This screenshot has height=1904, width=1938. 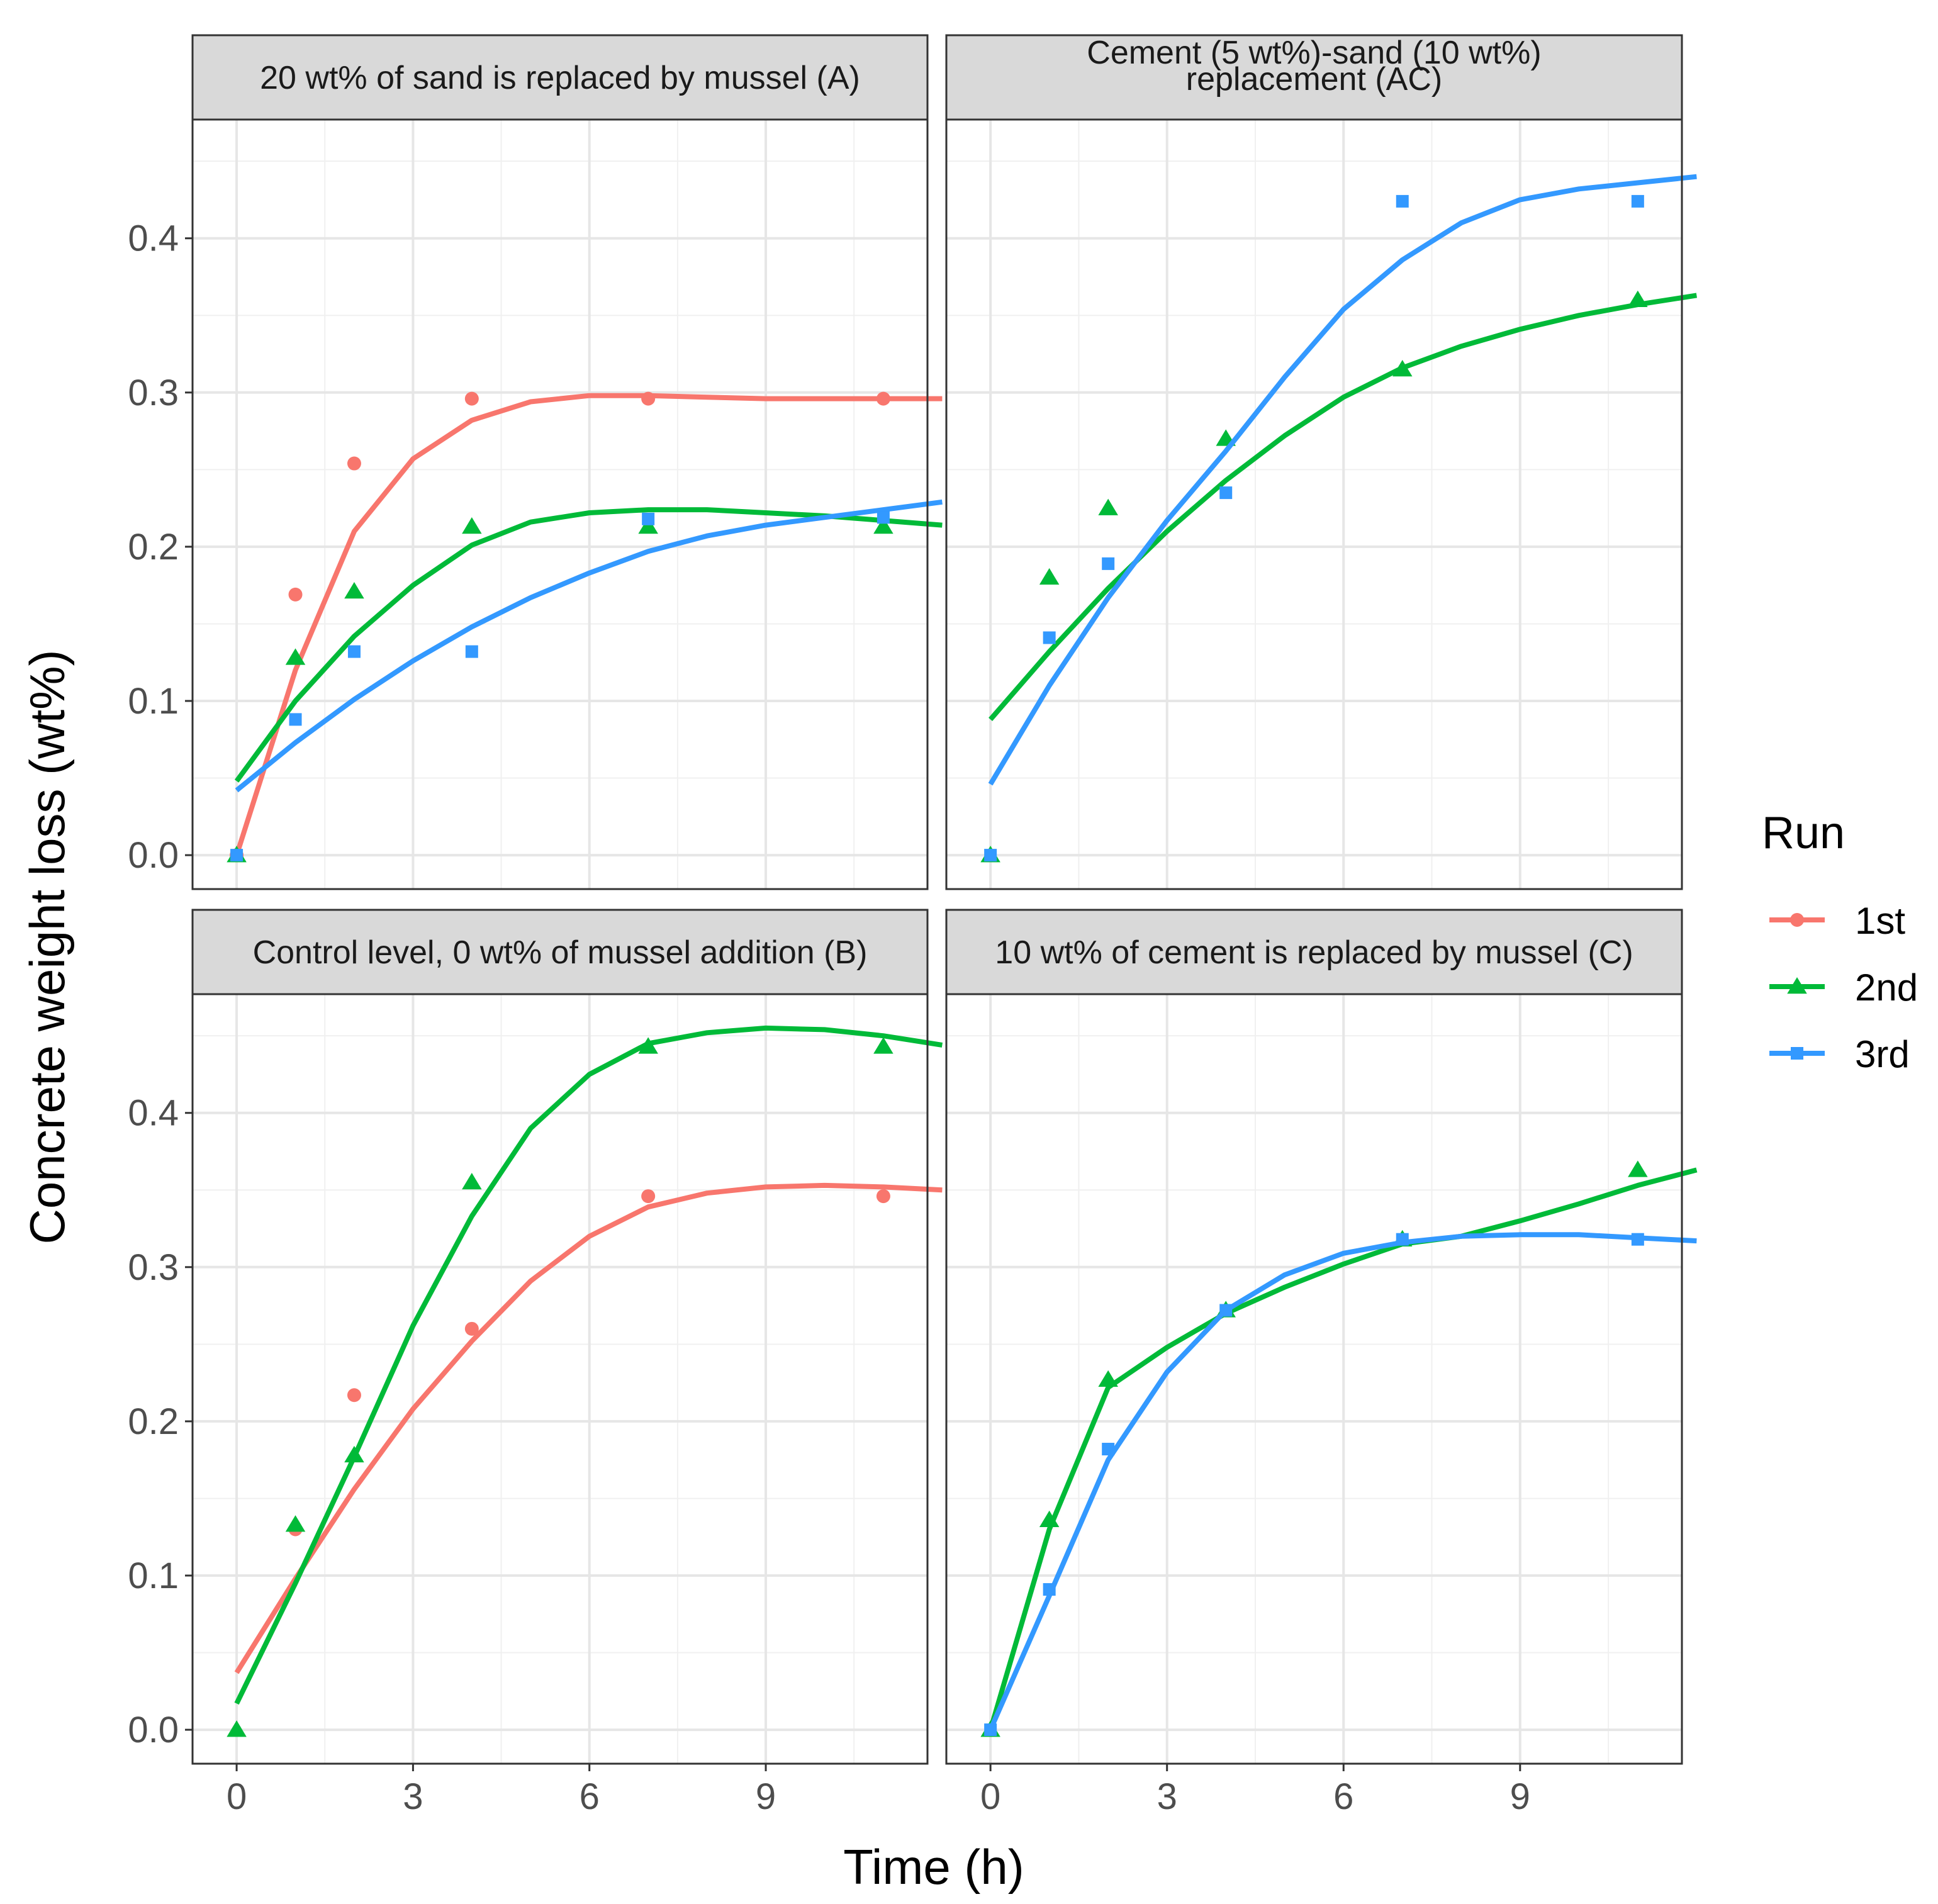 What do you see at coordinates (1883, 1054) in the screenshot?
I see `legend-label: 3rd` at bounding box center [1883, 1054].